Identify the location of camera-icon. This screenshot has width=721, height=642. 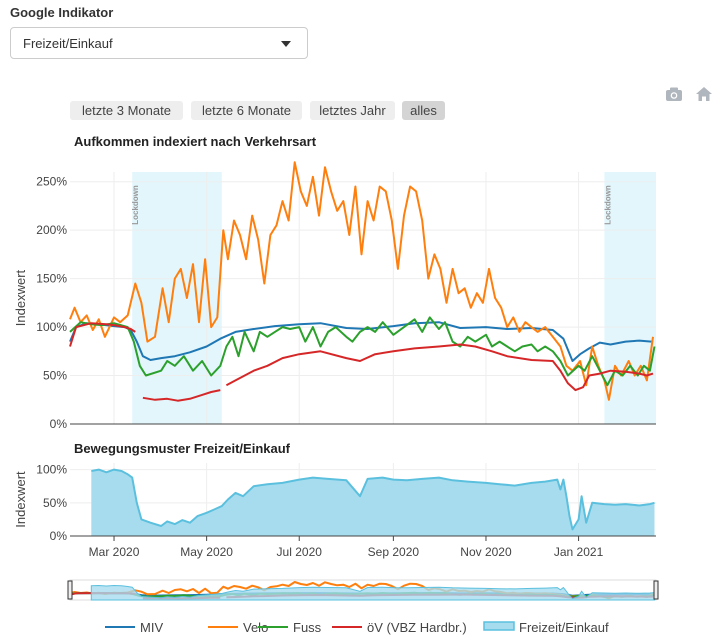
(674, 94).